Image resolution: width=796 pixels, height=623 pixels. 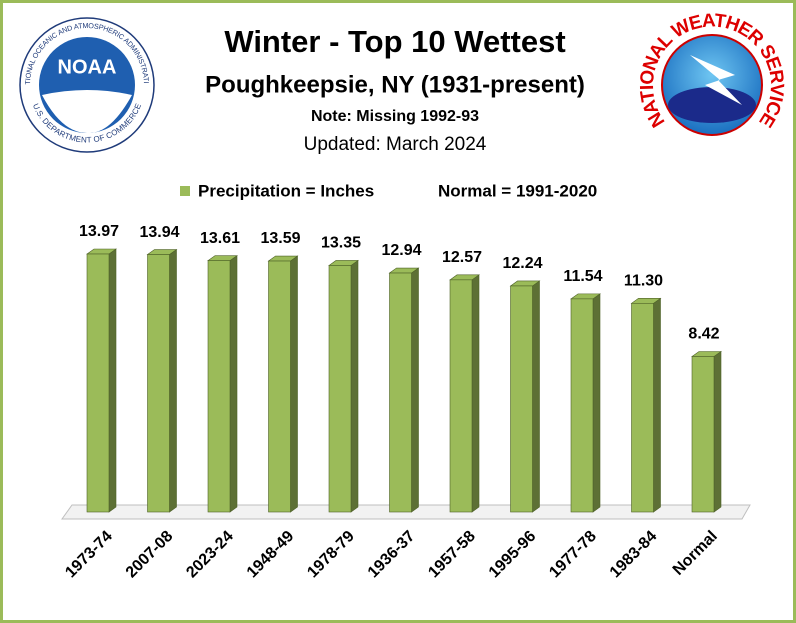 What do you see at coordinates (395, 144) in the screenshot?
I see `chart-updated: Updated: March 2024` at bounding box center [395, 144].